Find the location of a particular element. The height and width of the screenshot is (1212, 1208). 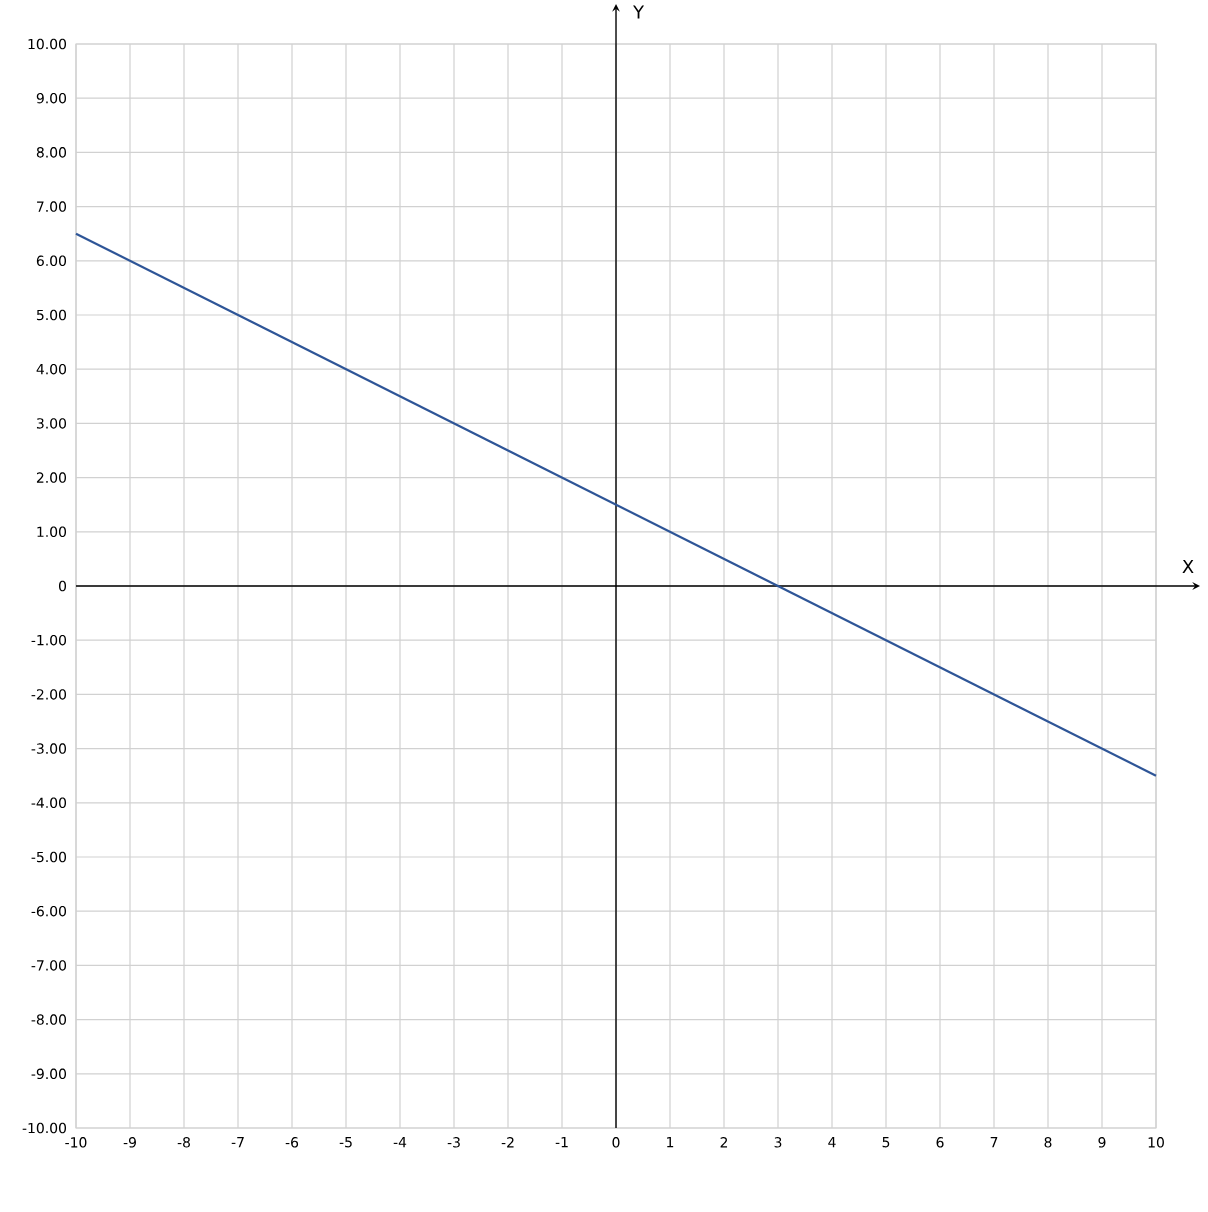

y-axis-title: Y is located at coordinates (639, 12).